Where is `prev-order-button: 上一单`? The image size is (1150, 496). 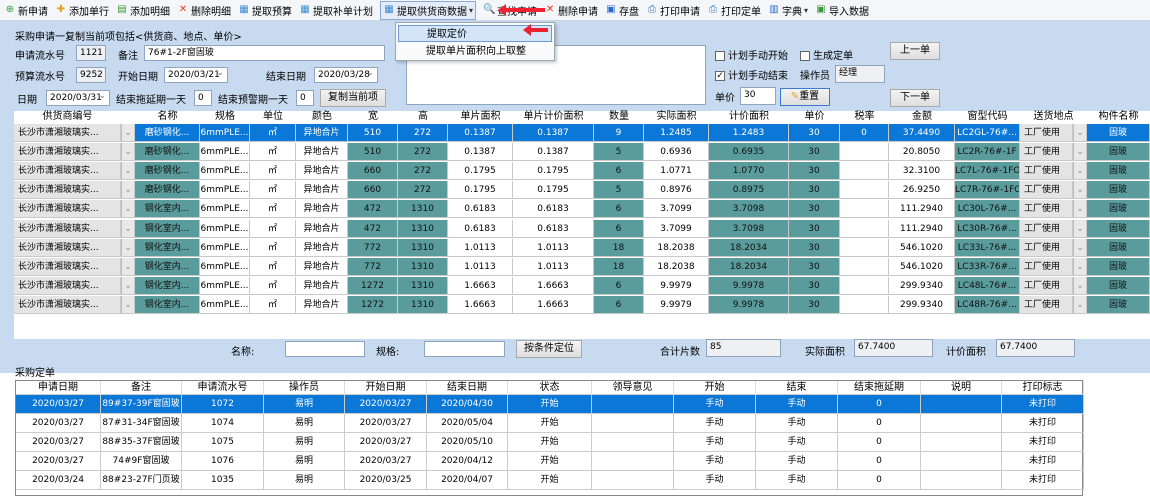 prev-order-button: 上一单 is located at coordinates (915, 51).